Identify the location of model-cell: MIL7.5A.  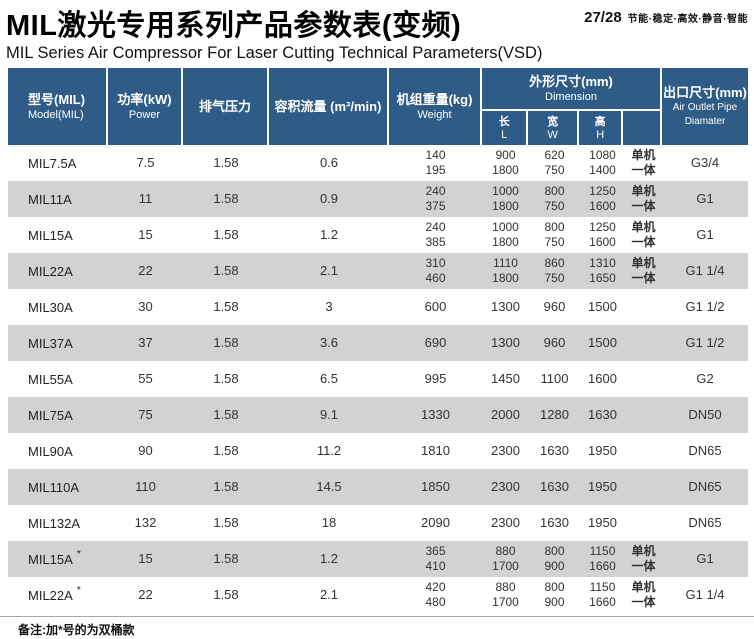
(52, 163).